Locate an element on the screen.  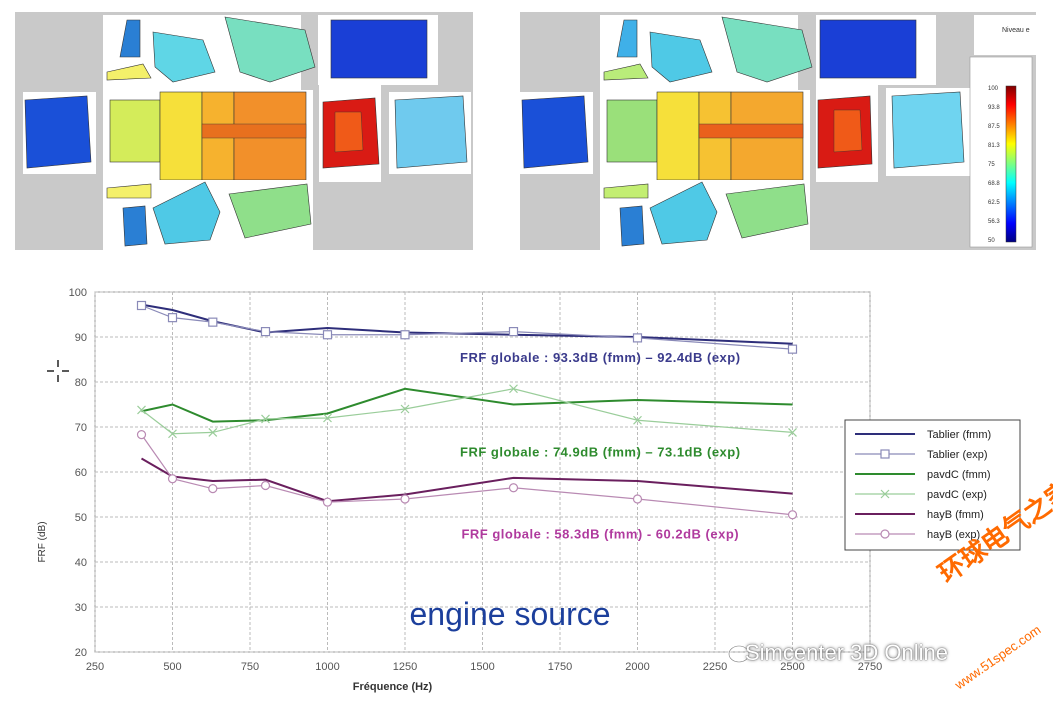
colorbar-tick: 62.5 is located at coordinates (994, 203).